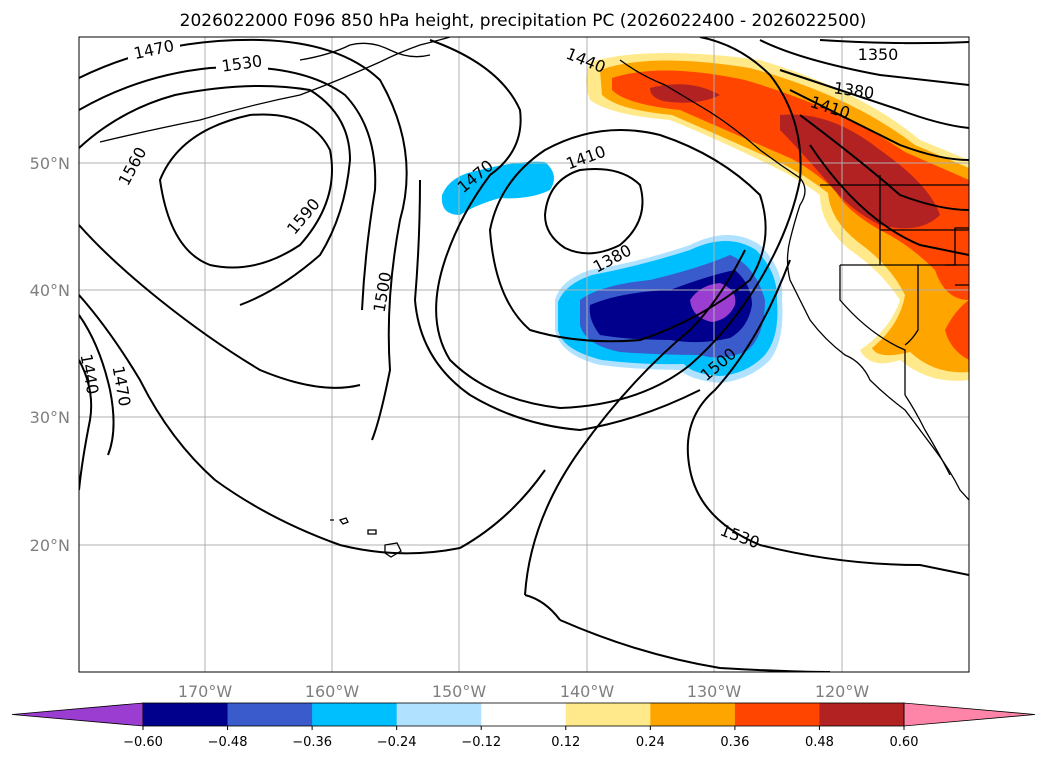 This screenshot has height=765, width=1047. Describe the element at coordinates (50, 545) in the screenshot. I see `lat-tick-label: 20°N` at that location.